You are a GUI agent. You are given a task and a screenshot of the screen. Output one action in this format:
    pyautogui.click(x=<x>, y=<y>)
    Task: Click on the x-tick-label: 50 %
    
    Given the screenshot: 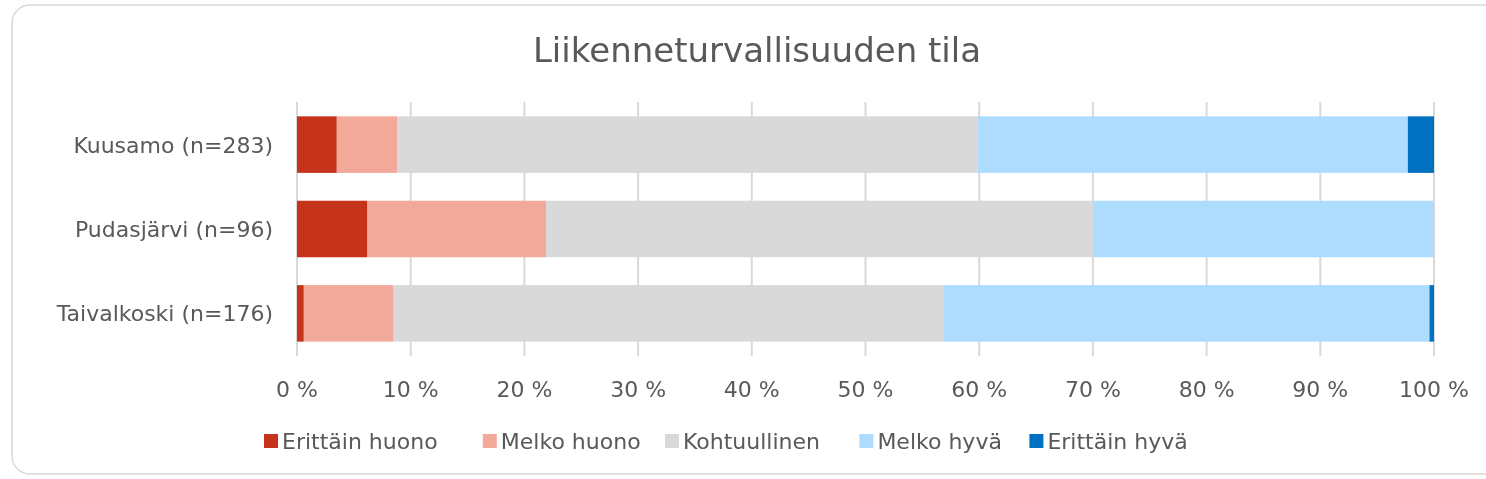 What is the action you would take?
    pyautogui.click(x=865, y=389)
    